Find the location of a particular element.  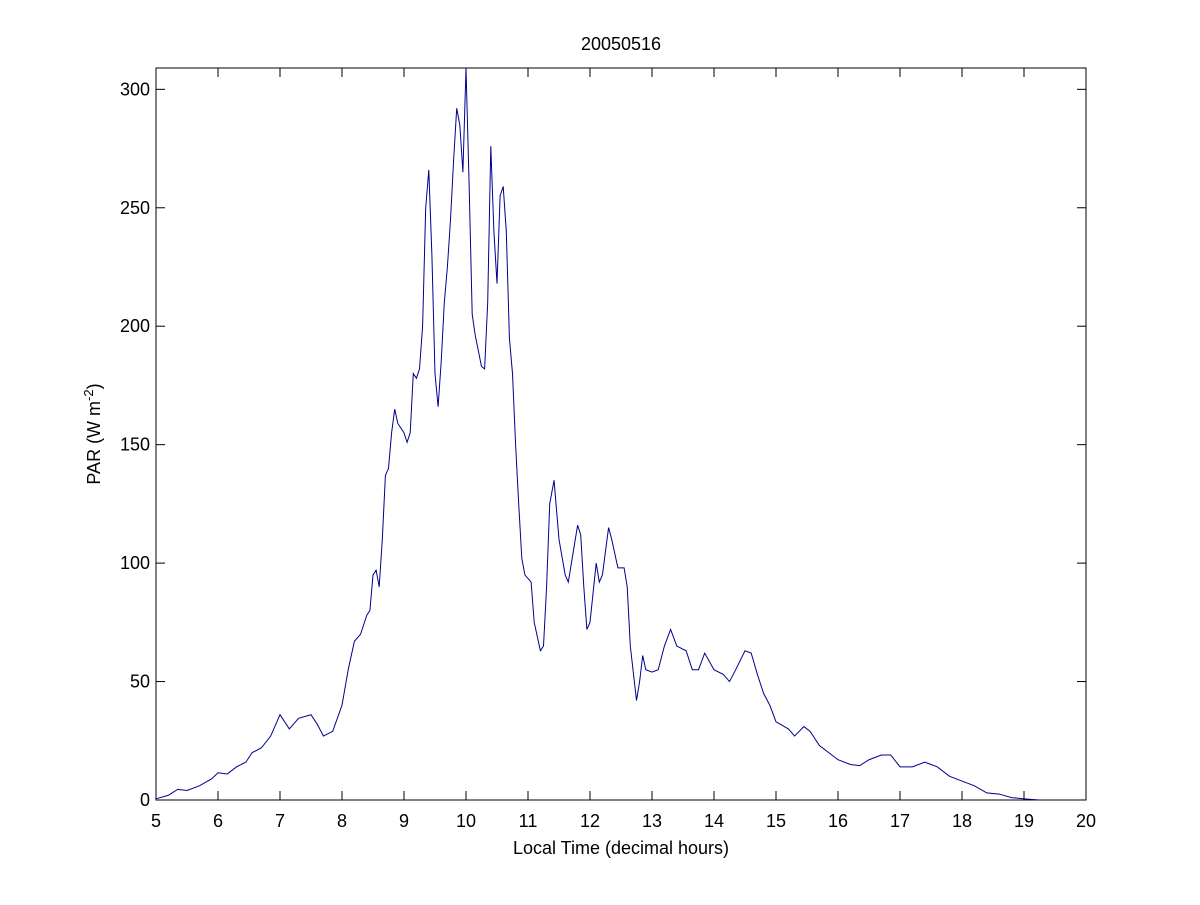

x-tick-label: 20 is located at coordinates (1086, 821).